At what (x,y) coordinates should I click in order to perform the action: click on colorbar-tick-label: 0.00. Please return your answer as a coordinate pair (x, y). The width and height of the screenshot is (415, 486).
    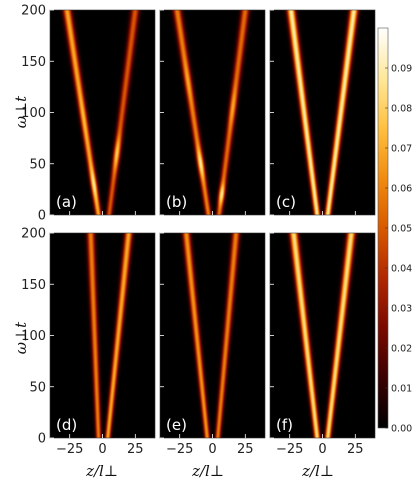
    Looking at the image, I should click on (401, 429).